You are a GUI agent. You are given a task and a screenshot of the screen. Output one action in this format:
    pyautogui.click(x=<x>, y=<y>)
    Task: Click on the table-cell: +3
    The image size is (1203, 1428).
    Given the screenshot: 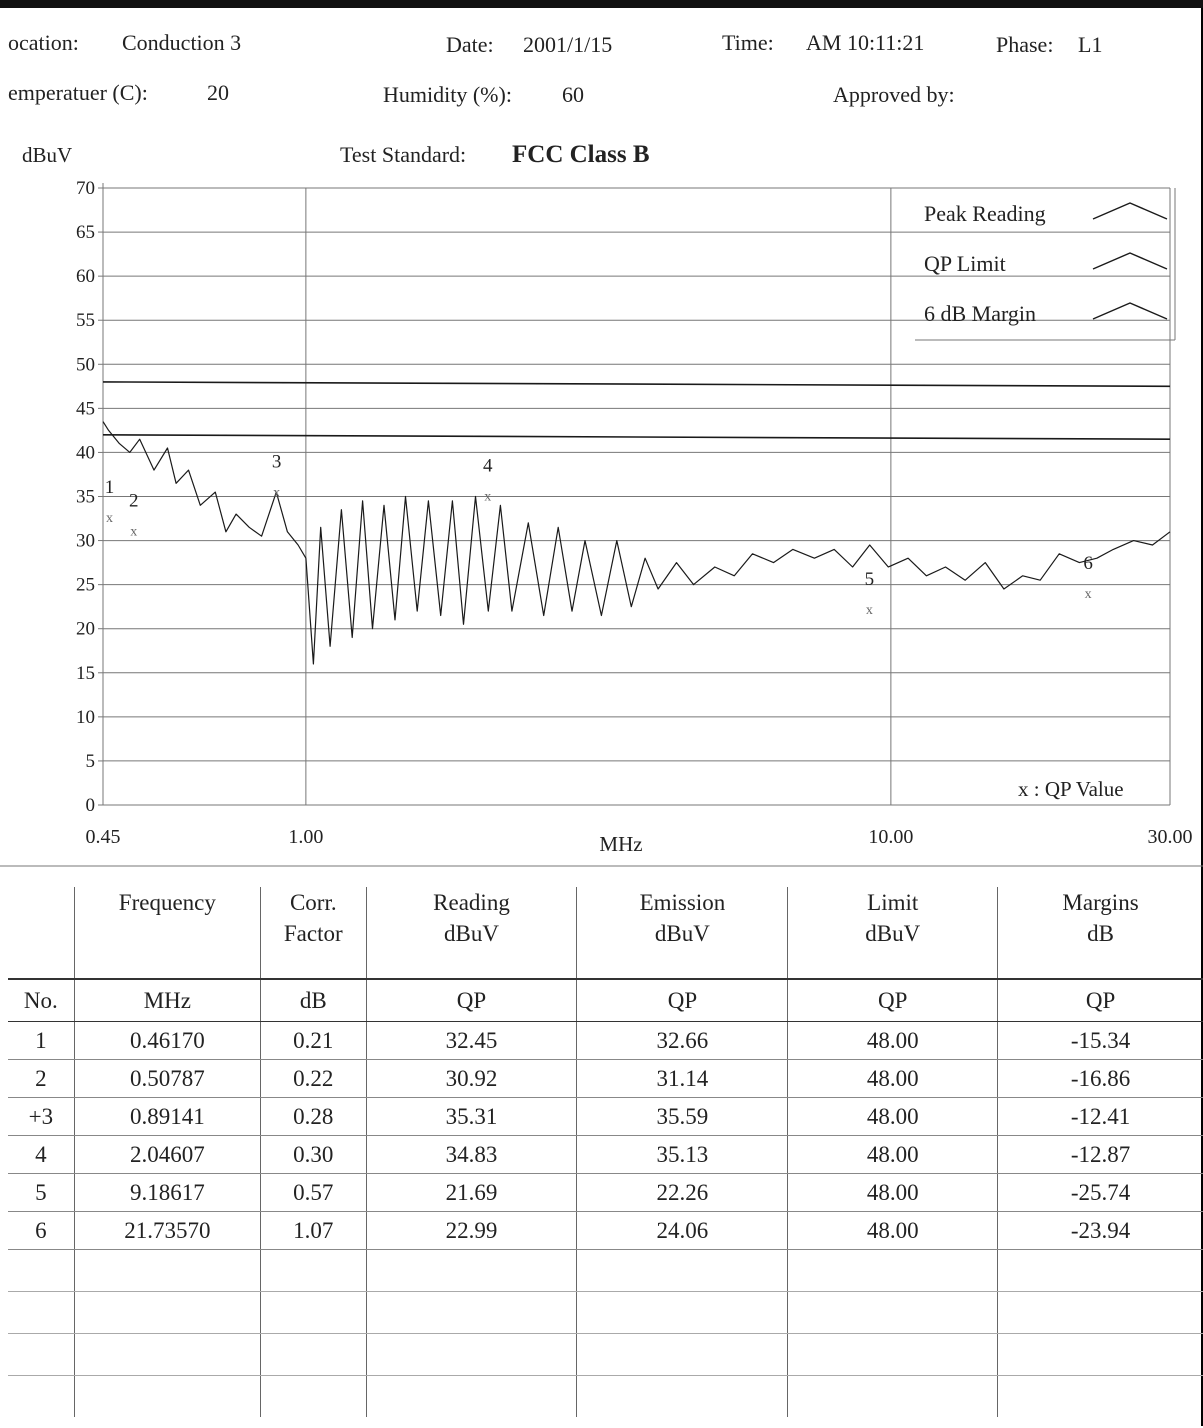 What is the action you would take?
    pyautogui.click(x=41, y=1116)
    